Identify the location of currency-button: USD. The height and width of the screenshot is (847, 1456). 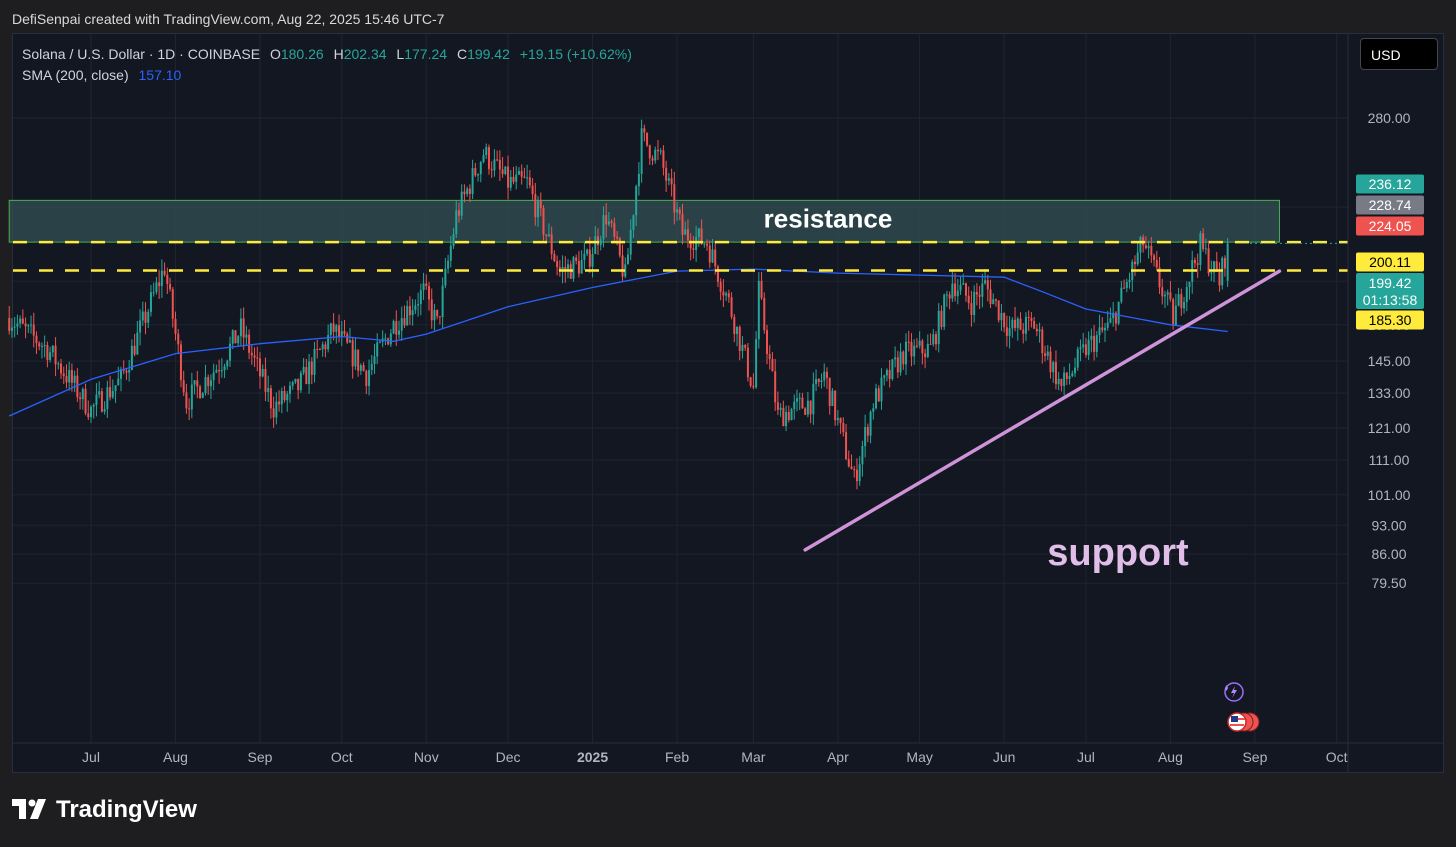
(1399, 54).